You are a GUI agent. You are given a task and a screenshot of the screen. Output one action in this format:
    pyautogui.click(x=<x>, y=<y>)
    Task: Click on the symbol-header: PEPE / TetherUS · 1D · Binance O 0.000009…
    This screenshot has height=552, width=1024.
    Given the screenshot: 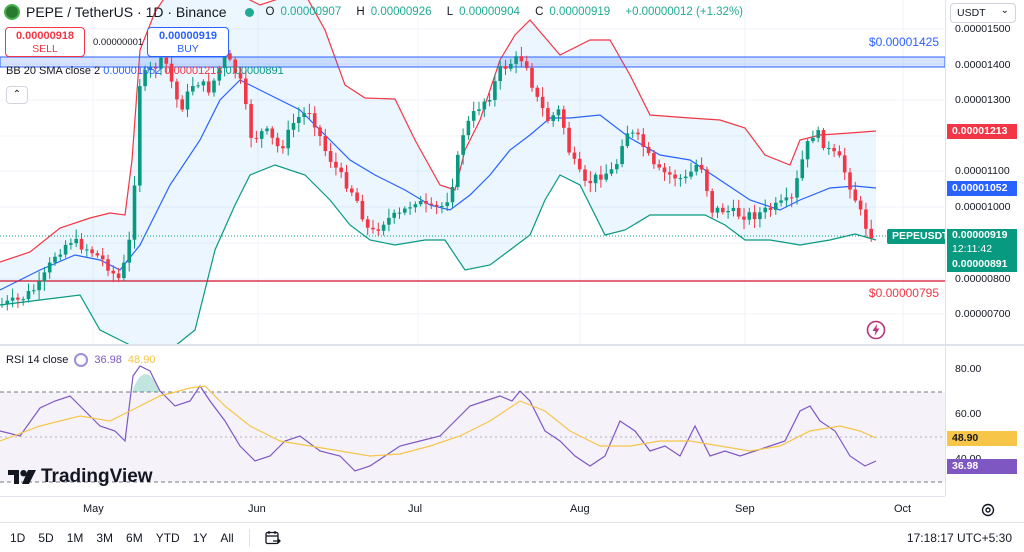 What is the action you would take?
    pyautogui.click(x=376, y=12)
    